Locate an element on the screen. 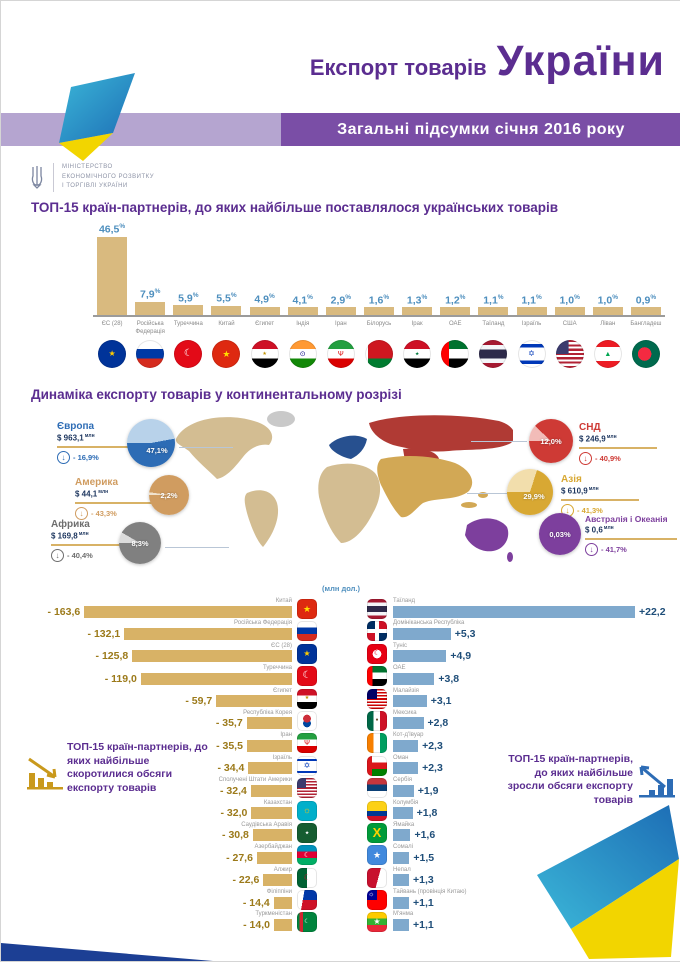  myanmar-flag-icon is located at coordinates (377, 922).